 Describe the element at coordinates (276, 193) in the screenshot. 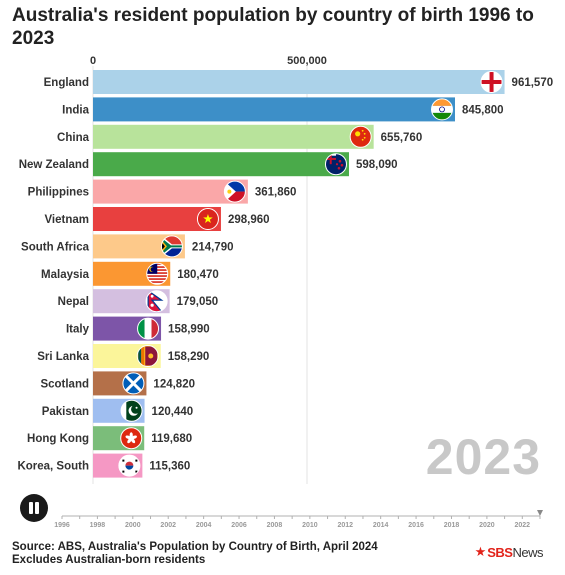

I see `value-label: 361,860` at that location.